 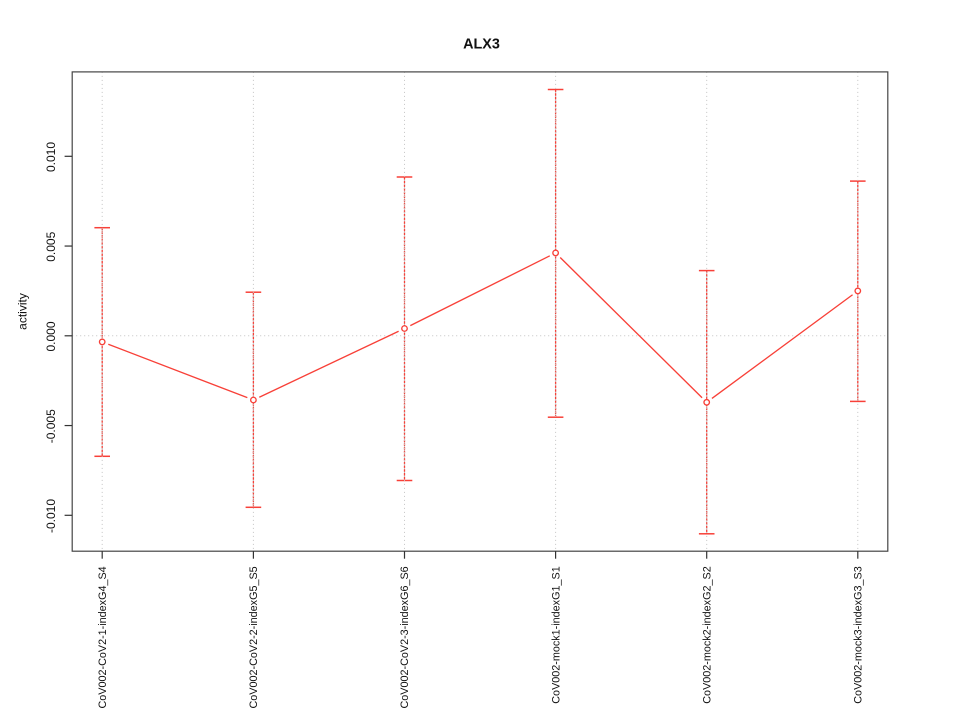 What do you see at coordinates (405, 637) in the screenshot?
I see `svg-text: CoV002-CoV2-3-indexG6_S6` at bounding box center [405, 637].